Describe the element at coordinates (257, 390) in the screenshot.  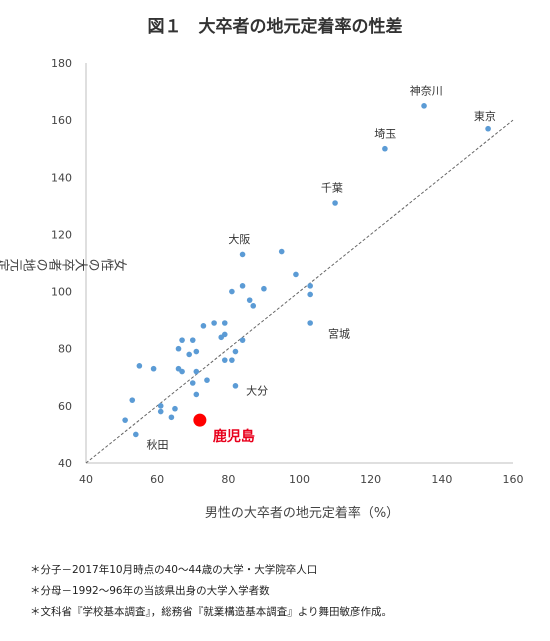
I see `point-annotation: 大分` at that location.